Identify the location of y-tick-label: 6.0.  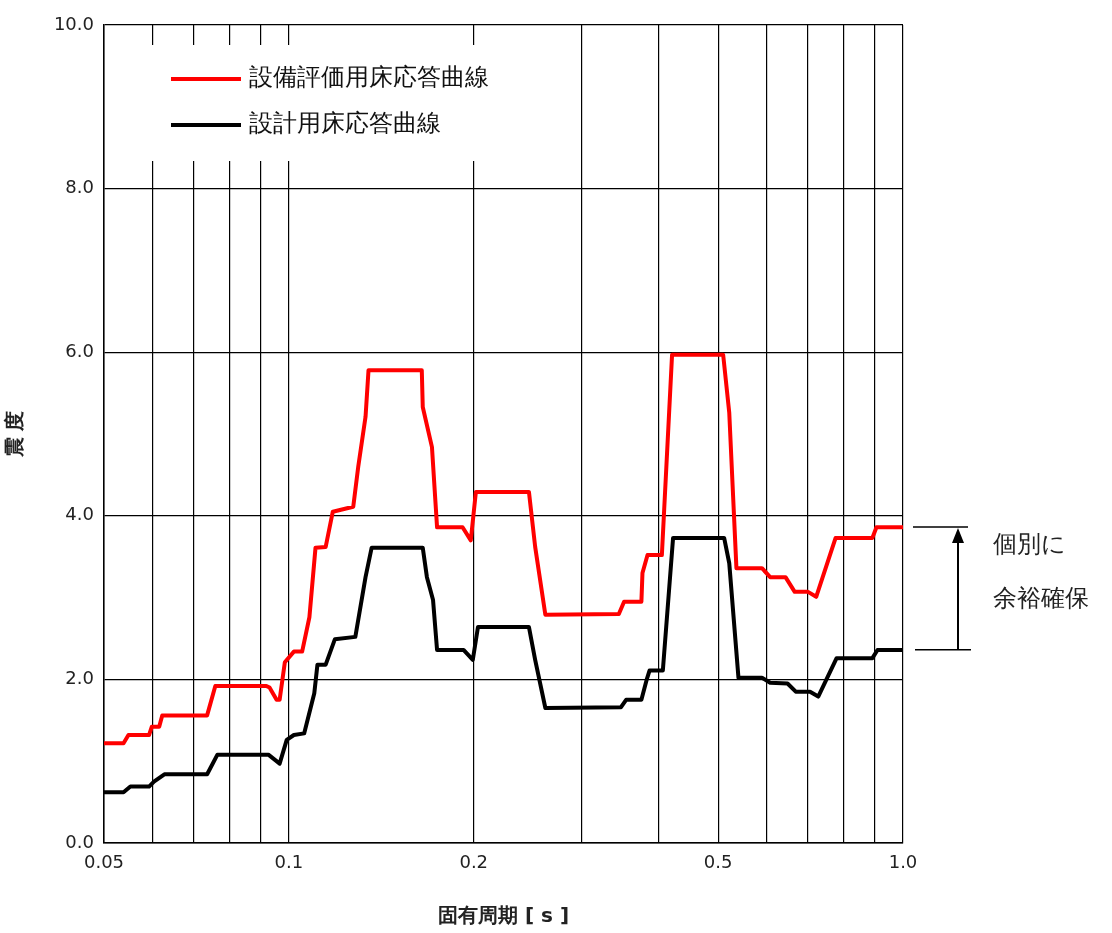
(79, 350).